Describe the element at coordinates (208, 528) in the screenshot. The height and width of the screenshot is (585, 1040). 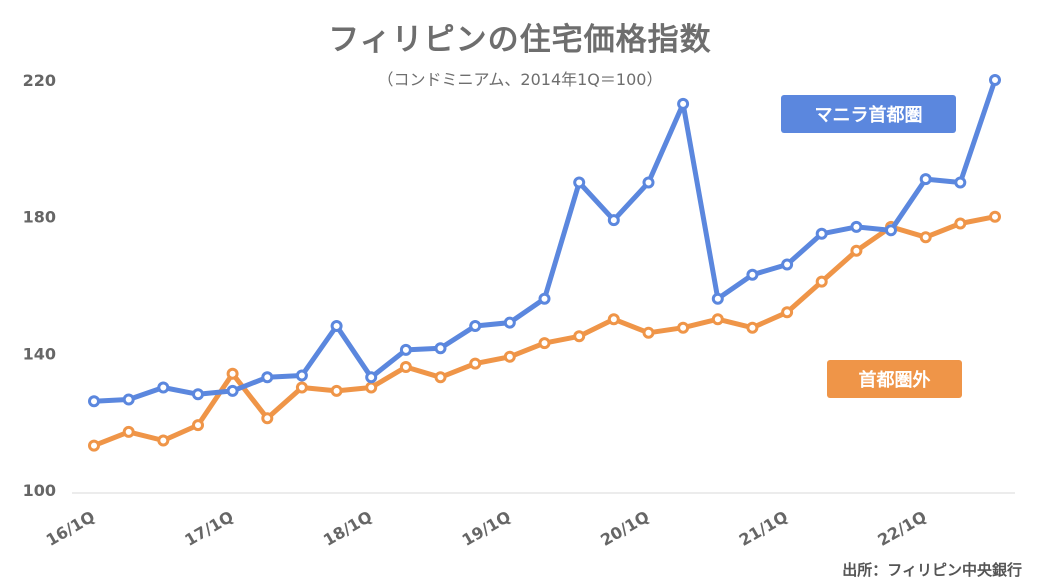
I see `x-tick-label: 17/1Q` at that location.